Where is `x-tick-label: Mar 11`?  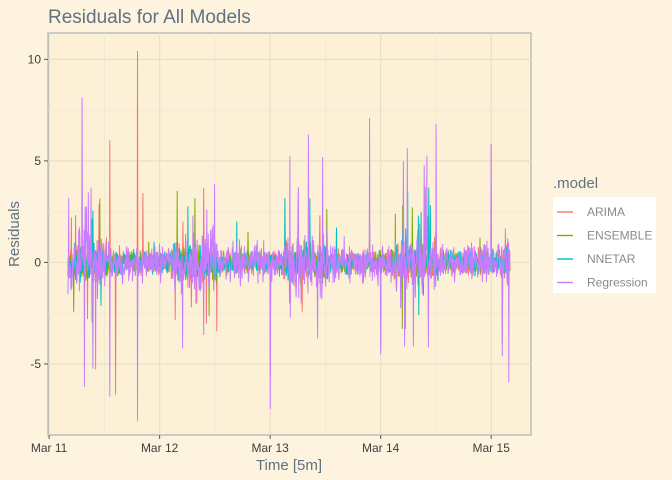
x-tick-label: Mar 11 is located at coordinates (49, 448).